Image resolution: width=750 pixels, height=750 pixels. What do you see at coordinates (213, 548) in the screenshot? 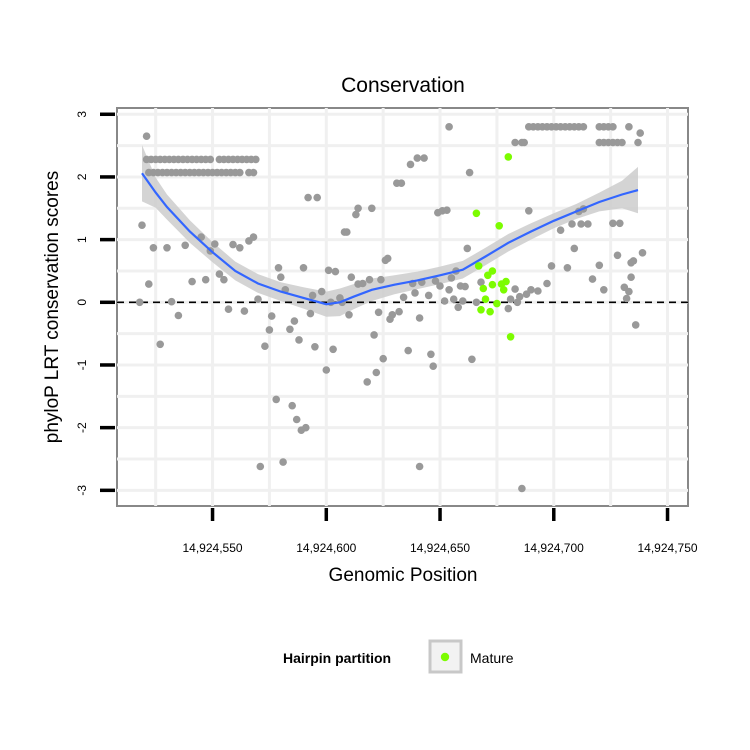
I see `x-tick-label: 14,924,550` at bounding box center [213, 548].